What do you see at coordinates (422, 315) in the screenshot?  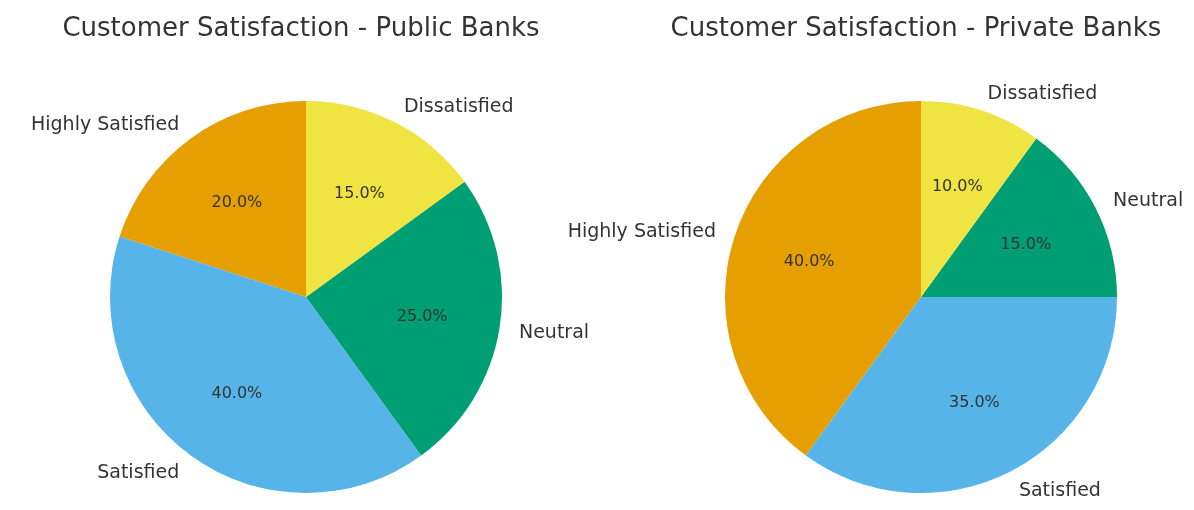 I see `data-label: 25.0%` at bounding box center [422, 315].